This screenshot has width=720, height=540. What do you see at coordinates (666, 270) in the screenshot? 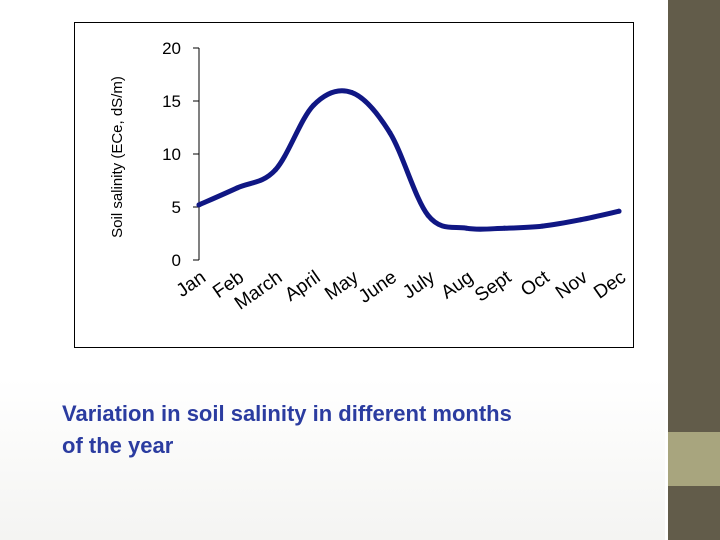
I see `side-band-separator` at bounding box center [666, 270].